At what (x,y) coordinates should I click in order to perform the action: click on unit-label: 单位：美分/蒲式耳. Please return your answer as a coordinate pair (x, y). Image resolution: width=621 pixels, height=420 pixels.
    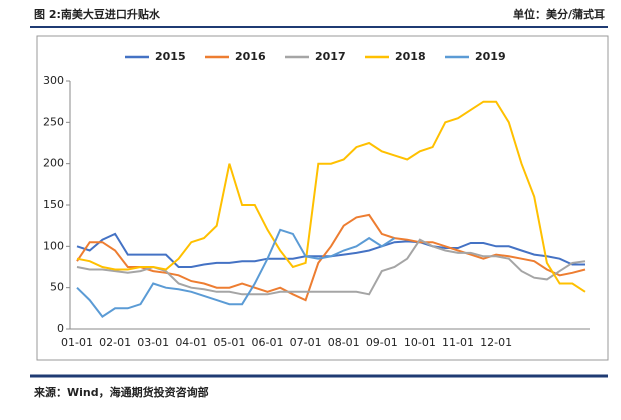
    Looking at the image, I should click on (559, 14).